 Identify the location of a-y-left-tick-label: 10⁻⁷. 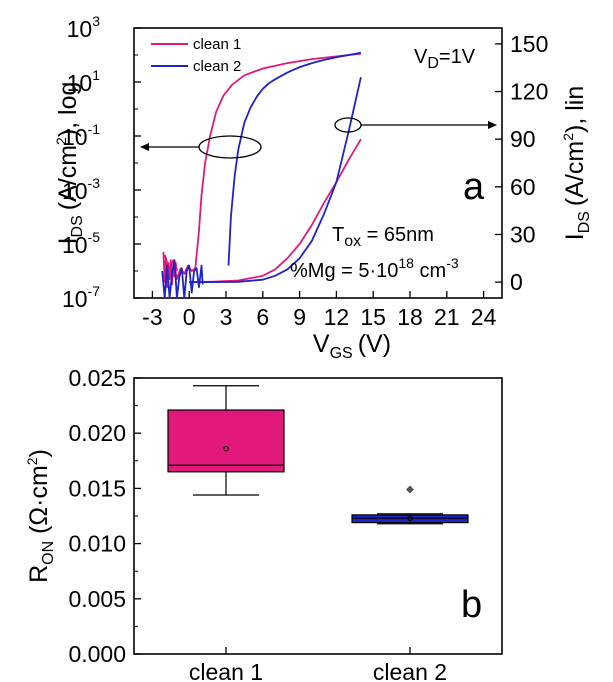
(81, 297).